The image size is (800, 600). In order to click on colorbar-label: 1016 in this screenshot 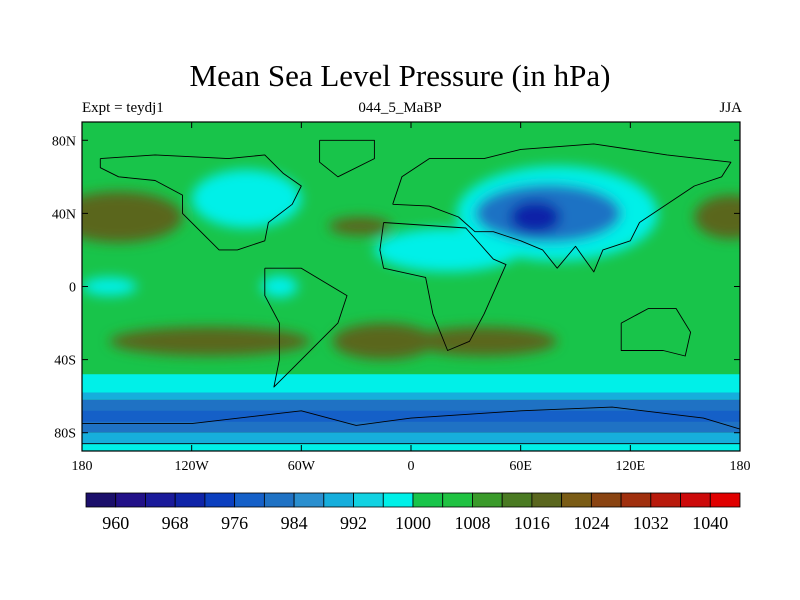, I will do `click(532, 523)`.